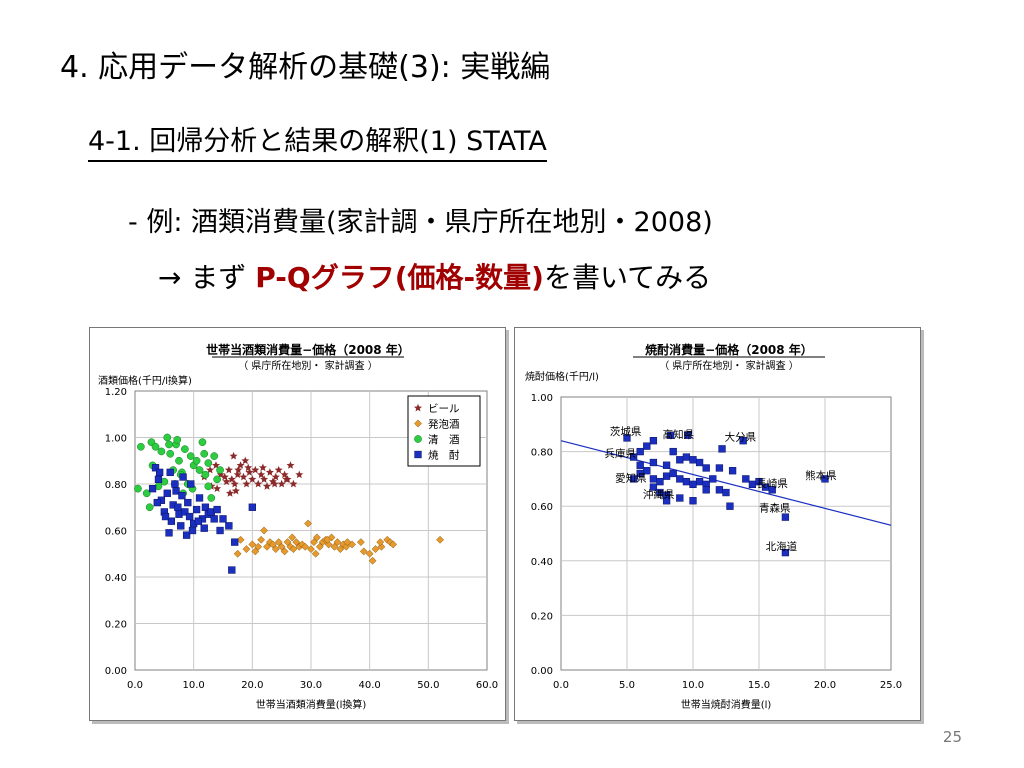 This screenshot has height=768, width=1024. What do you see at coordinates (308, 365) in the screenshot?
I see `chart-subtitle: （ 県庁所在地別・ 家計調査 ）` at bounding box center [308, 365].